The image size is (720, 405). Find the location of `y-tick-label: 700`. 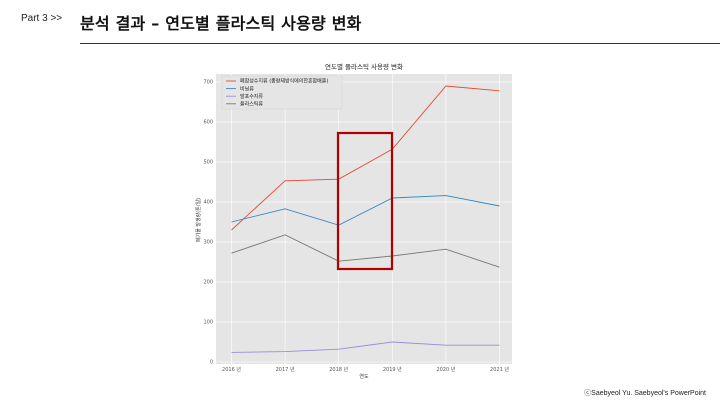

y-tick-label: 700 is located at coordinates (208, 83).